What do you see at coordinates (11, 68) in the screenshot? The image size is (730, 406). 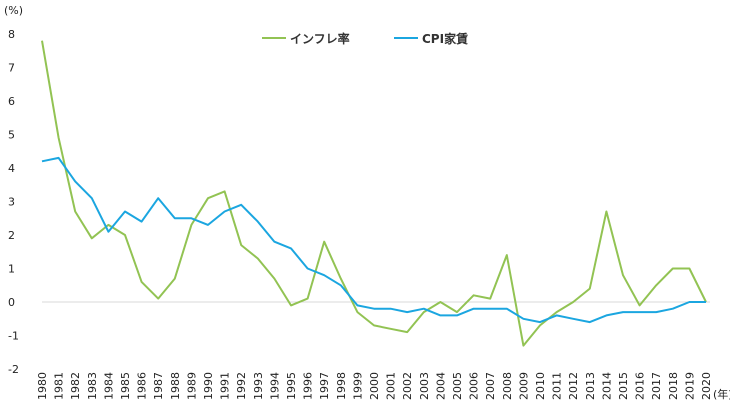 I see `y-tick-label: 7` at bounding box center [11, 68].